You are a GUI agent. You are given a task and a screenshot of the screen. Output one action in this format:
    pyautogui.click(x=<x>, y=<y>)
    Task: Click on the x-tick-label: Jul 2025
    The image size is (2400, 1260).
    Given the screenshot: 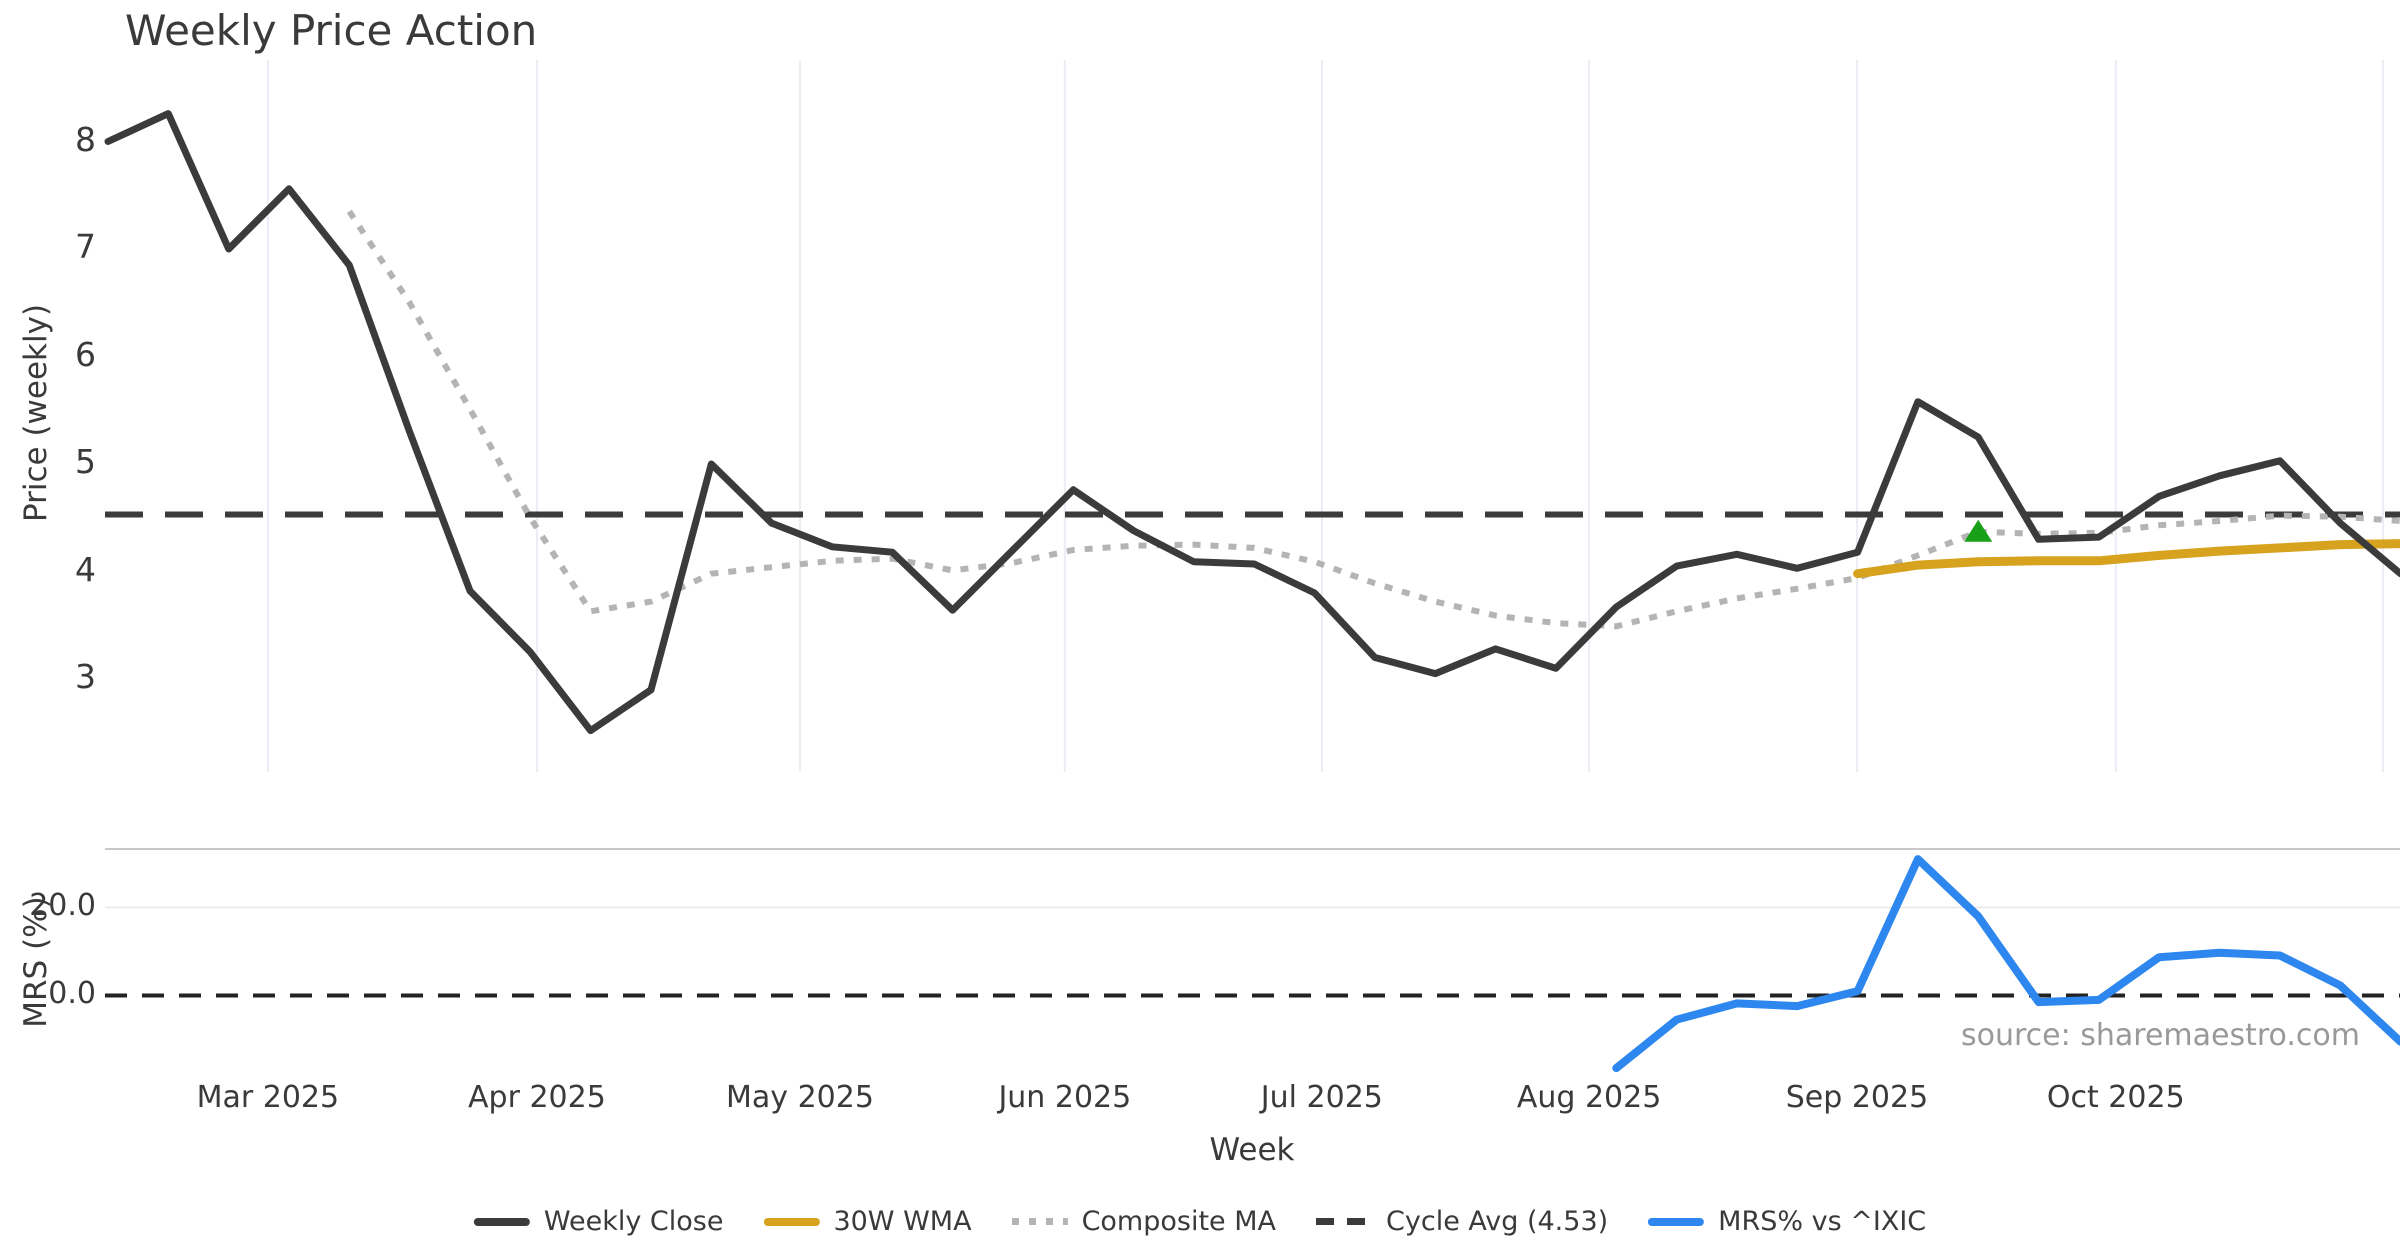 What is the action you would take?
    pyautogui.click(x=1321, y=1097)
    